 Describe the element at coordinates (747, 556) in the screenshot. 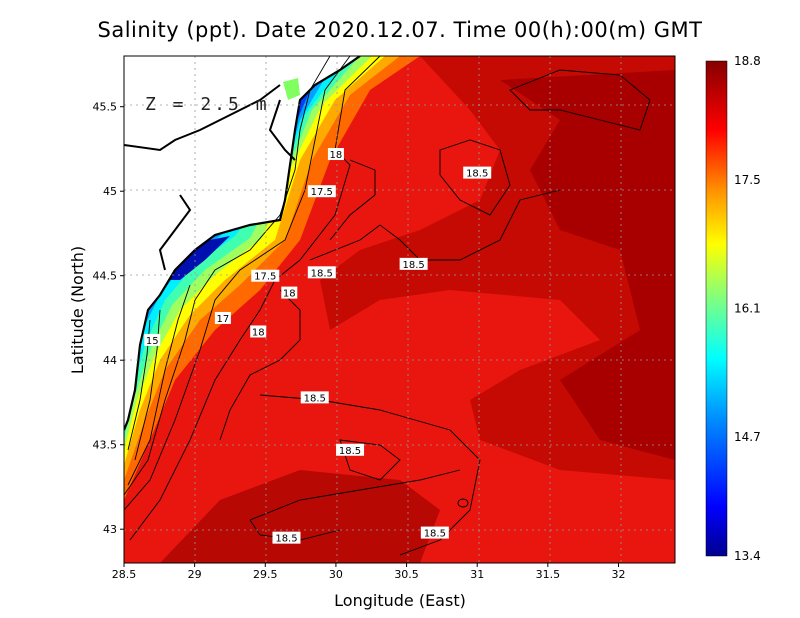

I see `colorbar-tick-label: 13.4` at that location.